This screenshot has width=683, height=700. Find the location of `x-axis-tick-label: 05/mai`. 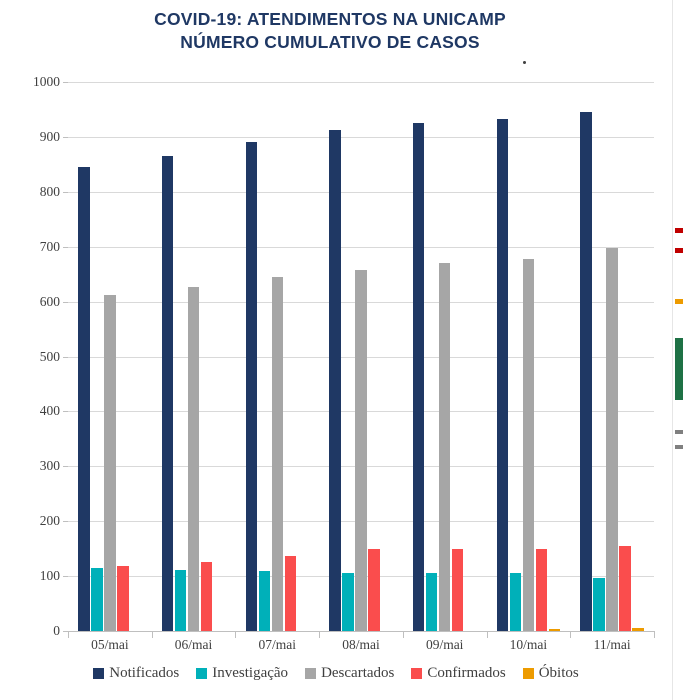

x-axis-tick-label: 05/mai is located at coordinates (110, 644).